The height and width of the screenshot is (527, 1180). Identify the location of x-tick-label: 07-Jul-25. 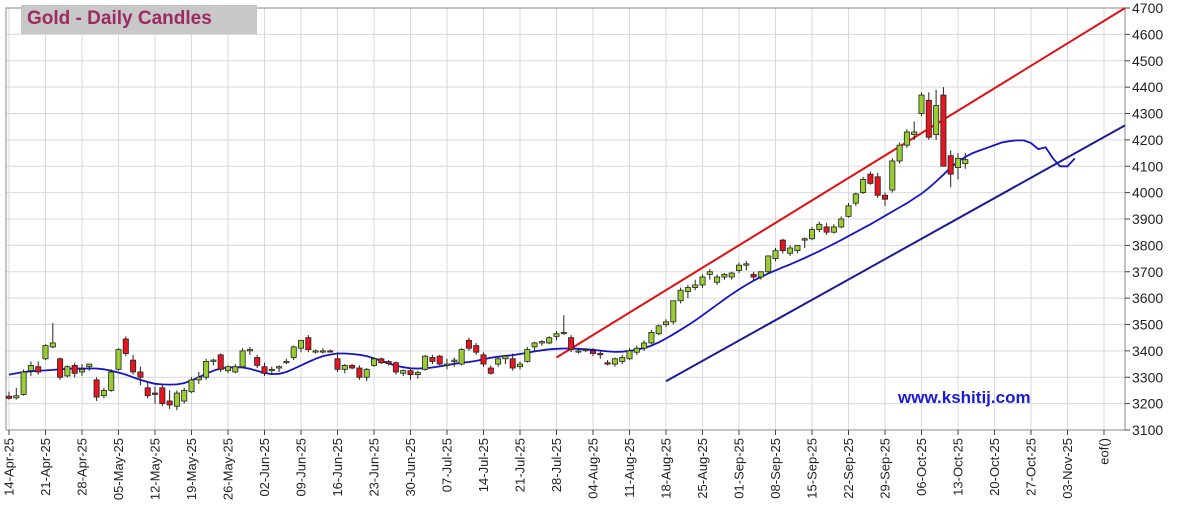
(447, 465).